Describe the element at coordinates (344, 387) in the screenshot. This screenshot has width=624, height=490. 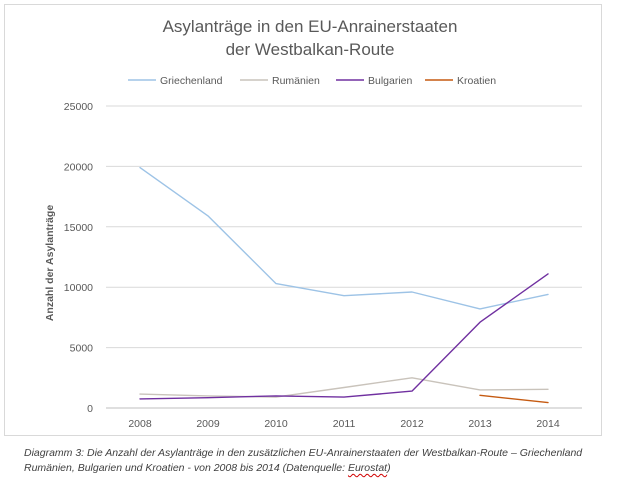
I see `series-line-rumaenien` at that location.